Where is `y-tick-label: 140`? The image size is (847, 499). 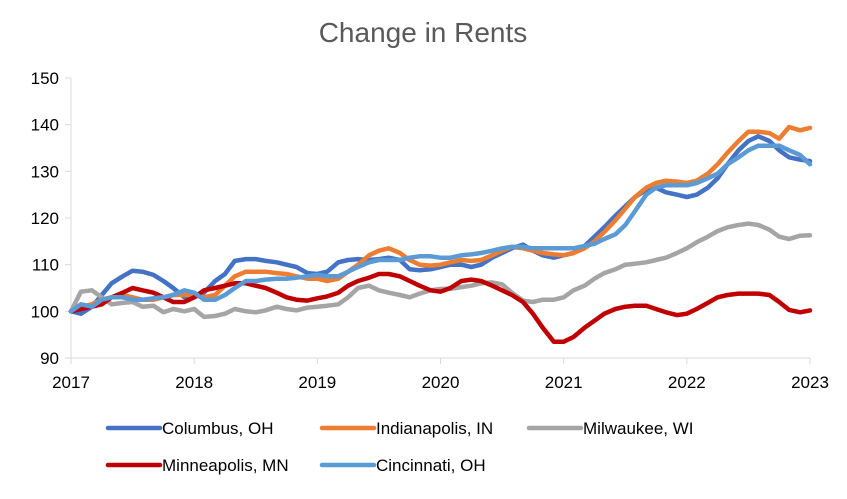 y-tick-label: 140 is located at coordinates (45, 125).